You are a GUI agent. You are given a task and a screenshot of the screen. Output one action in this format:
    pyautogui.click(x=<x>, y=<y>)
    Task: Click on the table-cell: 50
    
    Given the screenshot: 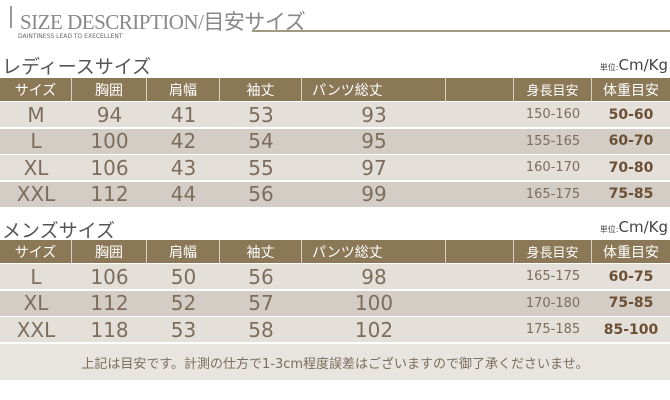 What is the action you would take?
    pyautogui.click(x=183, y=276)
    